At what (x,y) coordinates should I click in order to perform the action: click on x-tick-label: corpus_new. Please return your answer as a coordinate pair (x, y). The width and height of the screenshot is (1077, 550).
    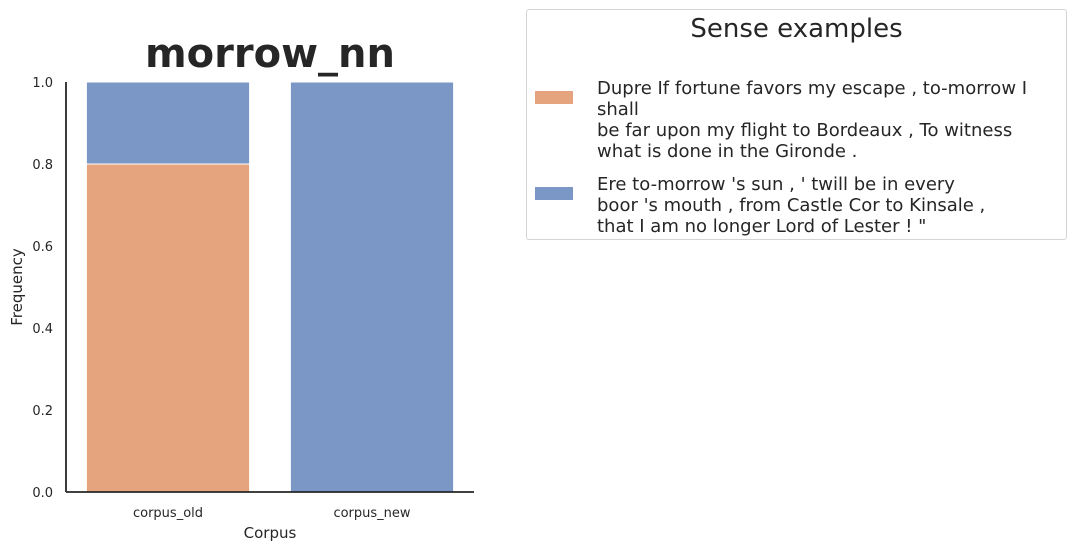
    Looking at the image, I should click on (371, 513).